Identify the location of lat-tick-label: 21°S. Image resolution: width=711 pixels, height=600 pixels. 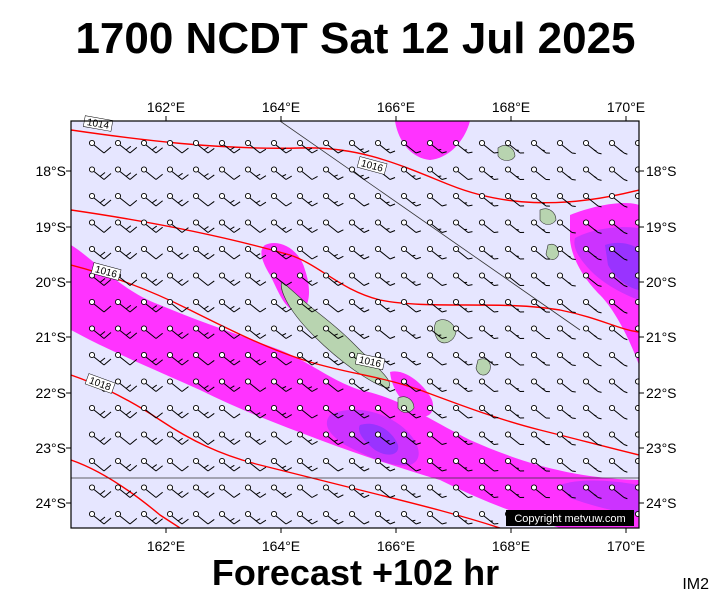
(661, 337).